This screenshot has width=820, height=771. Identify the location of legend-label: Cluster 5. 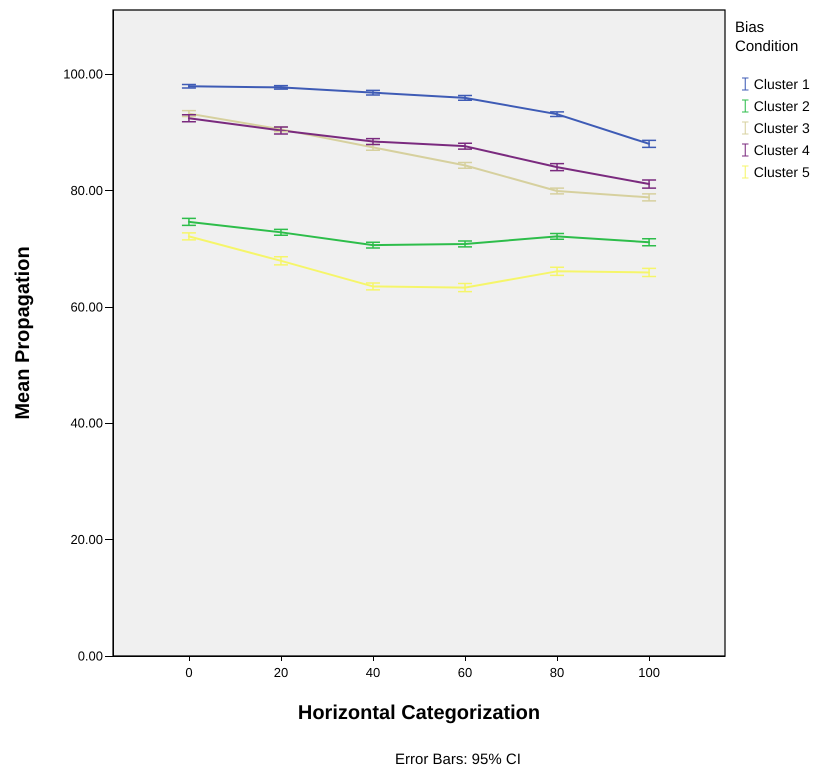
(782, 172).